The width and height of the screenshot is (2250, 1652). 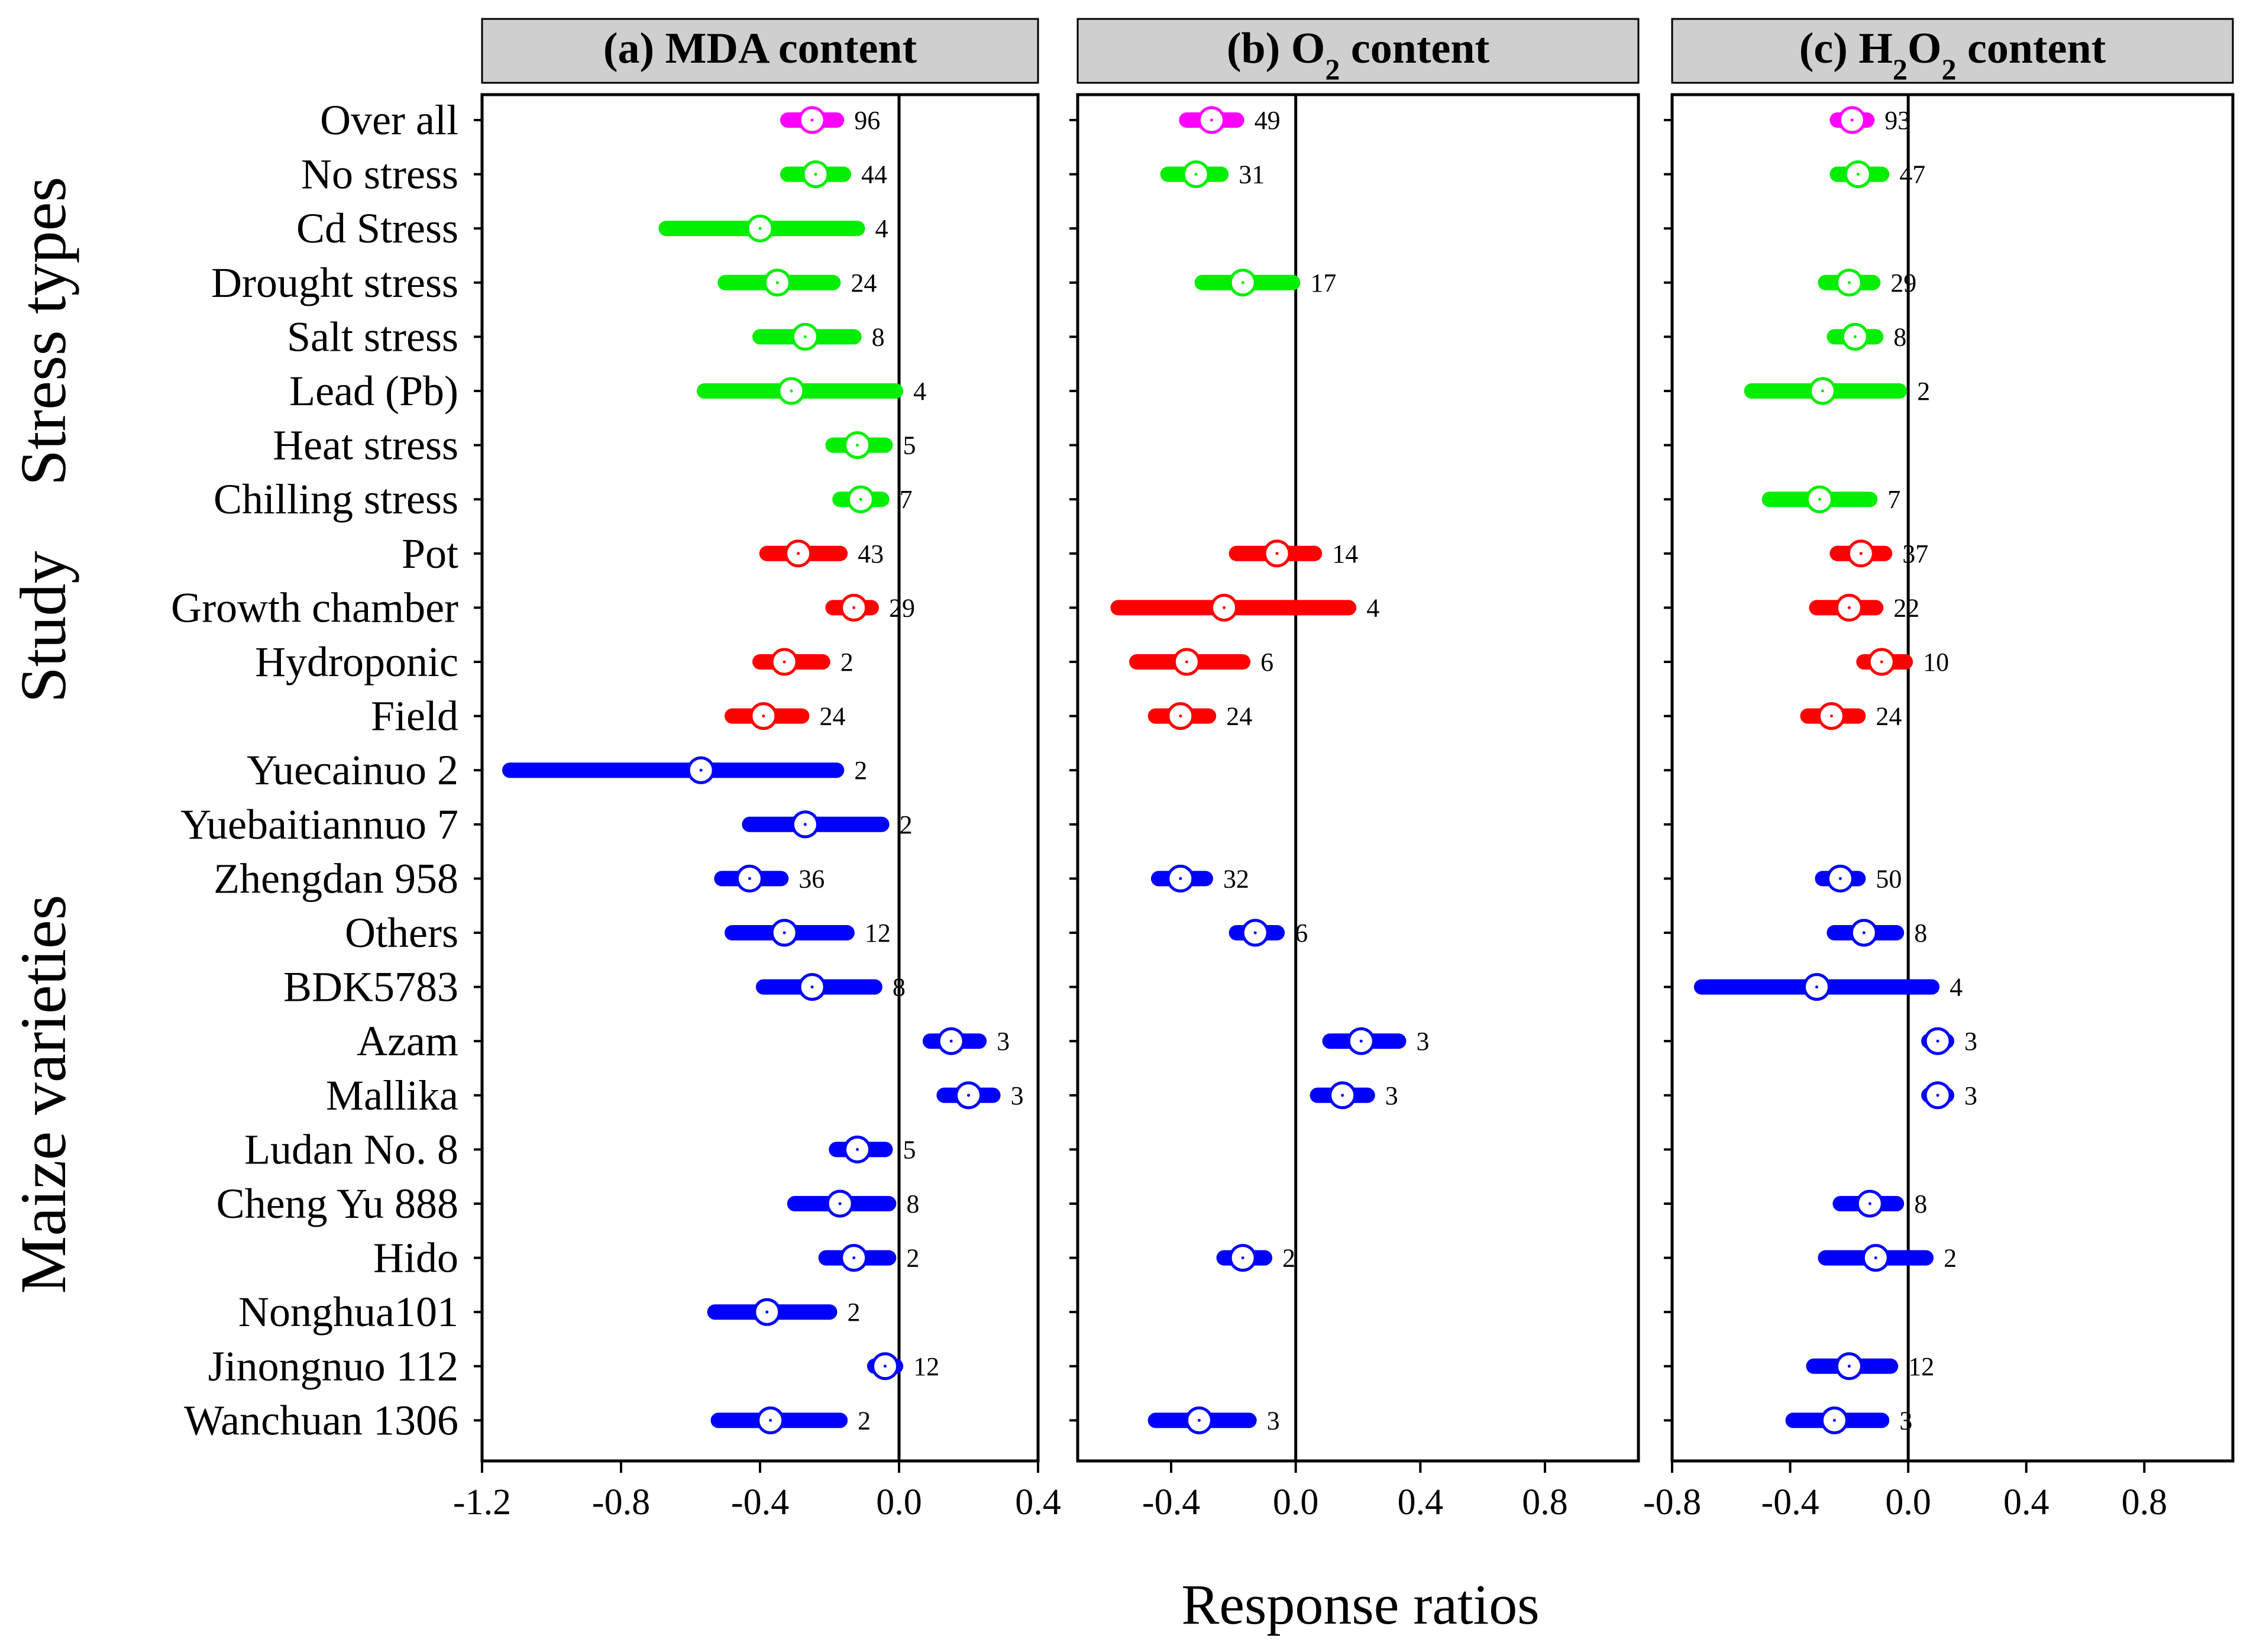 I want to click on sample-size-label: 37, so click(x=1915, y=553).